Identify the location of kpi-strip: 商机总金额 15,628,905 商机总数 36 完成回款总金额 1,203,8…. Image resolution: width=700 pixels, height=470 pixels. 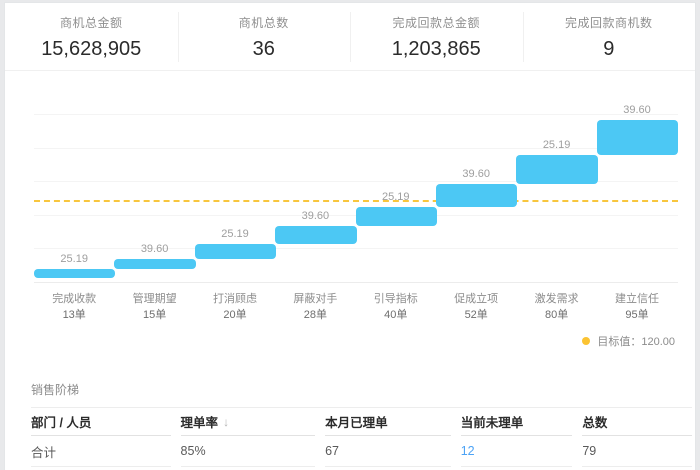
(350, 37).